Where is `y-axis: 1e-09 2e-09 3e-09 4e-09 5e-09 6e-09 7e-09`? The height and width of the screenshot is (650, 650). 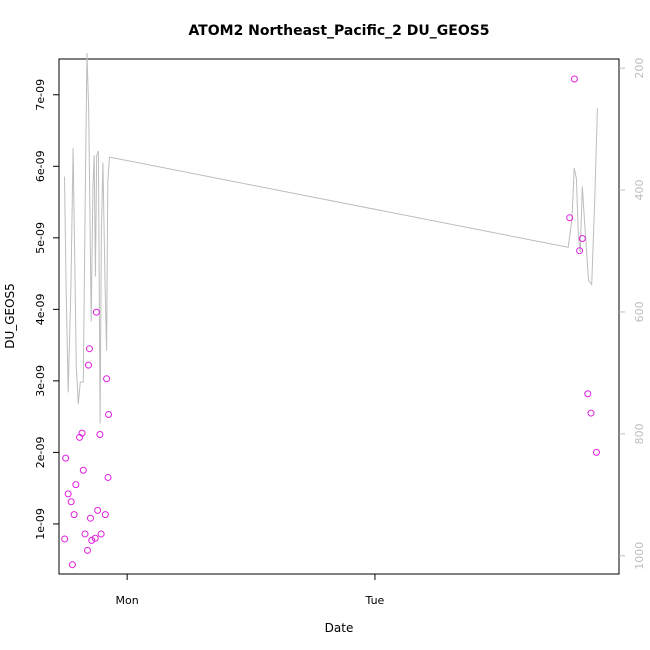 y-axis: 1e-09 2e-09 3e-09 4e-09 5e-09 6e-09 7e-09 is located at coordinates (46, 309).